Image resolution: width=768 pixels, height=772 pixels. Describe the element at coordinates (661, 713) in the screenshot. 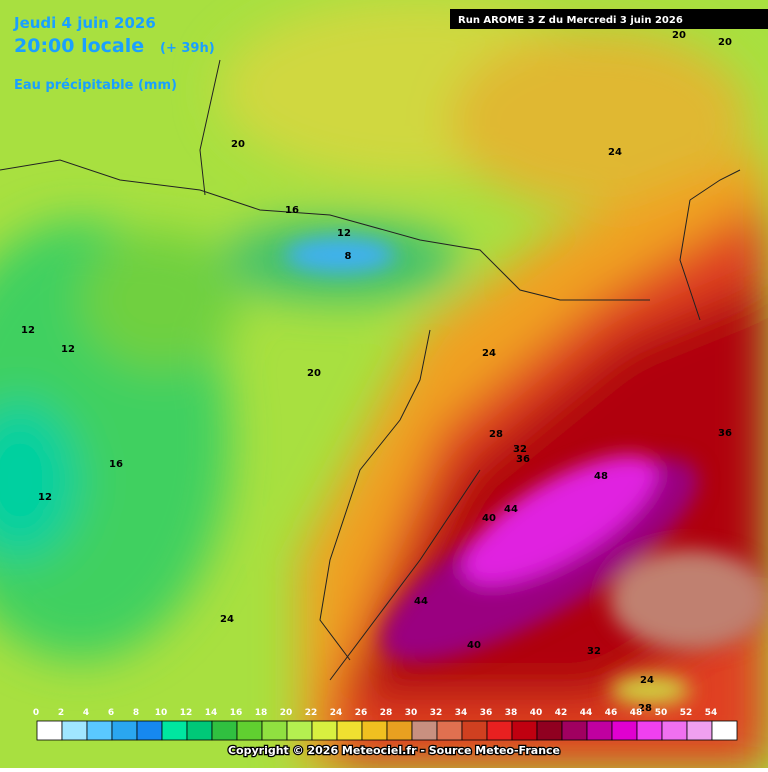

I see `colorbar-label: 50` at that location.